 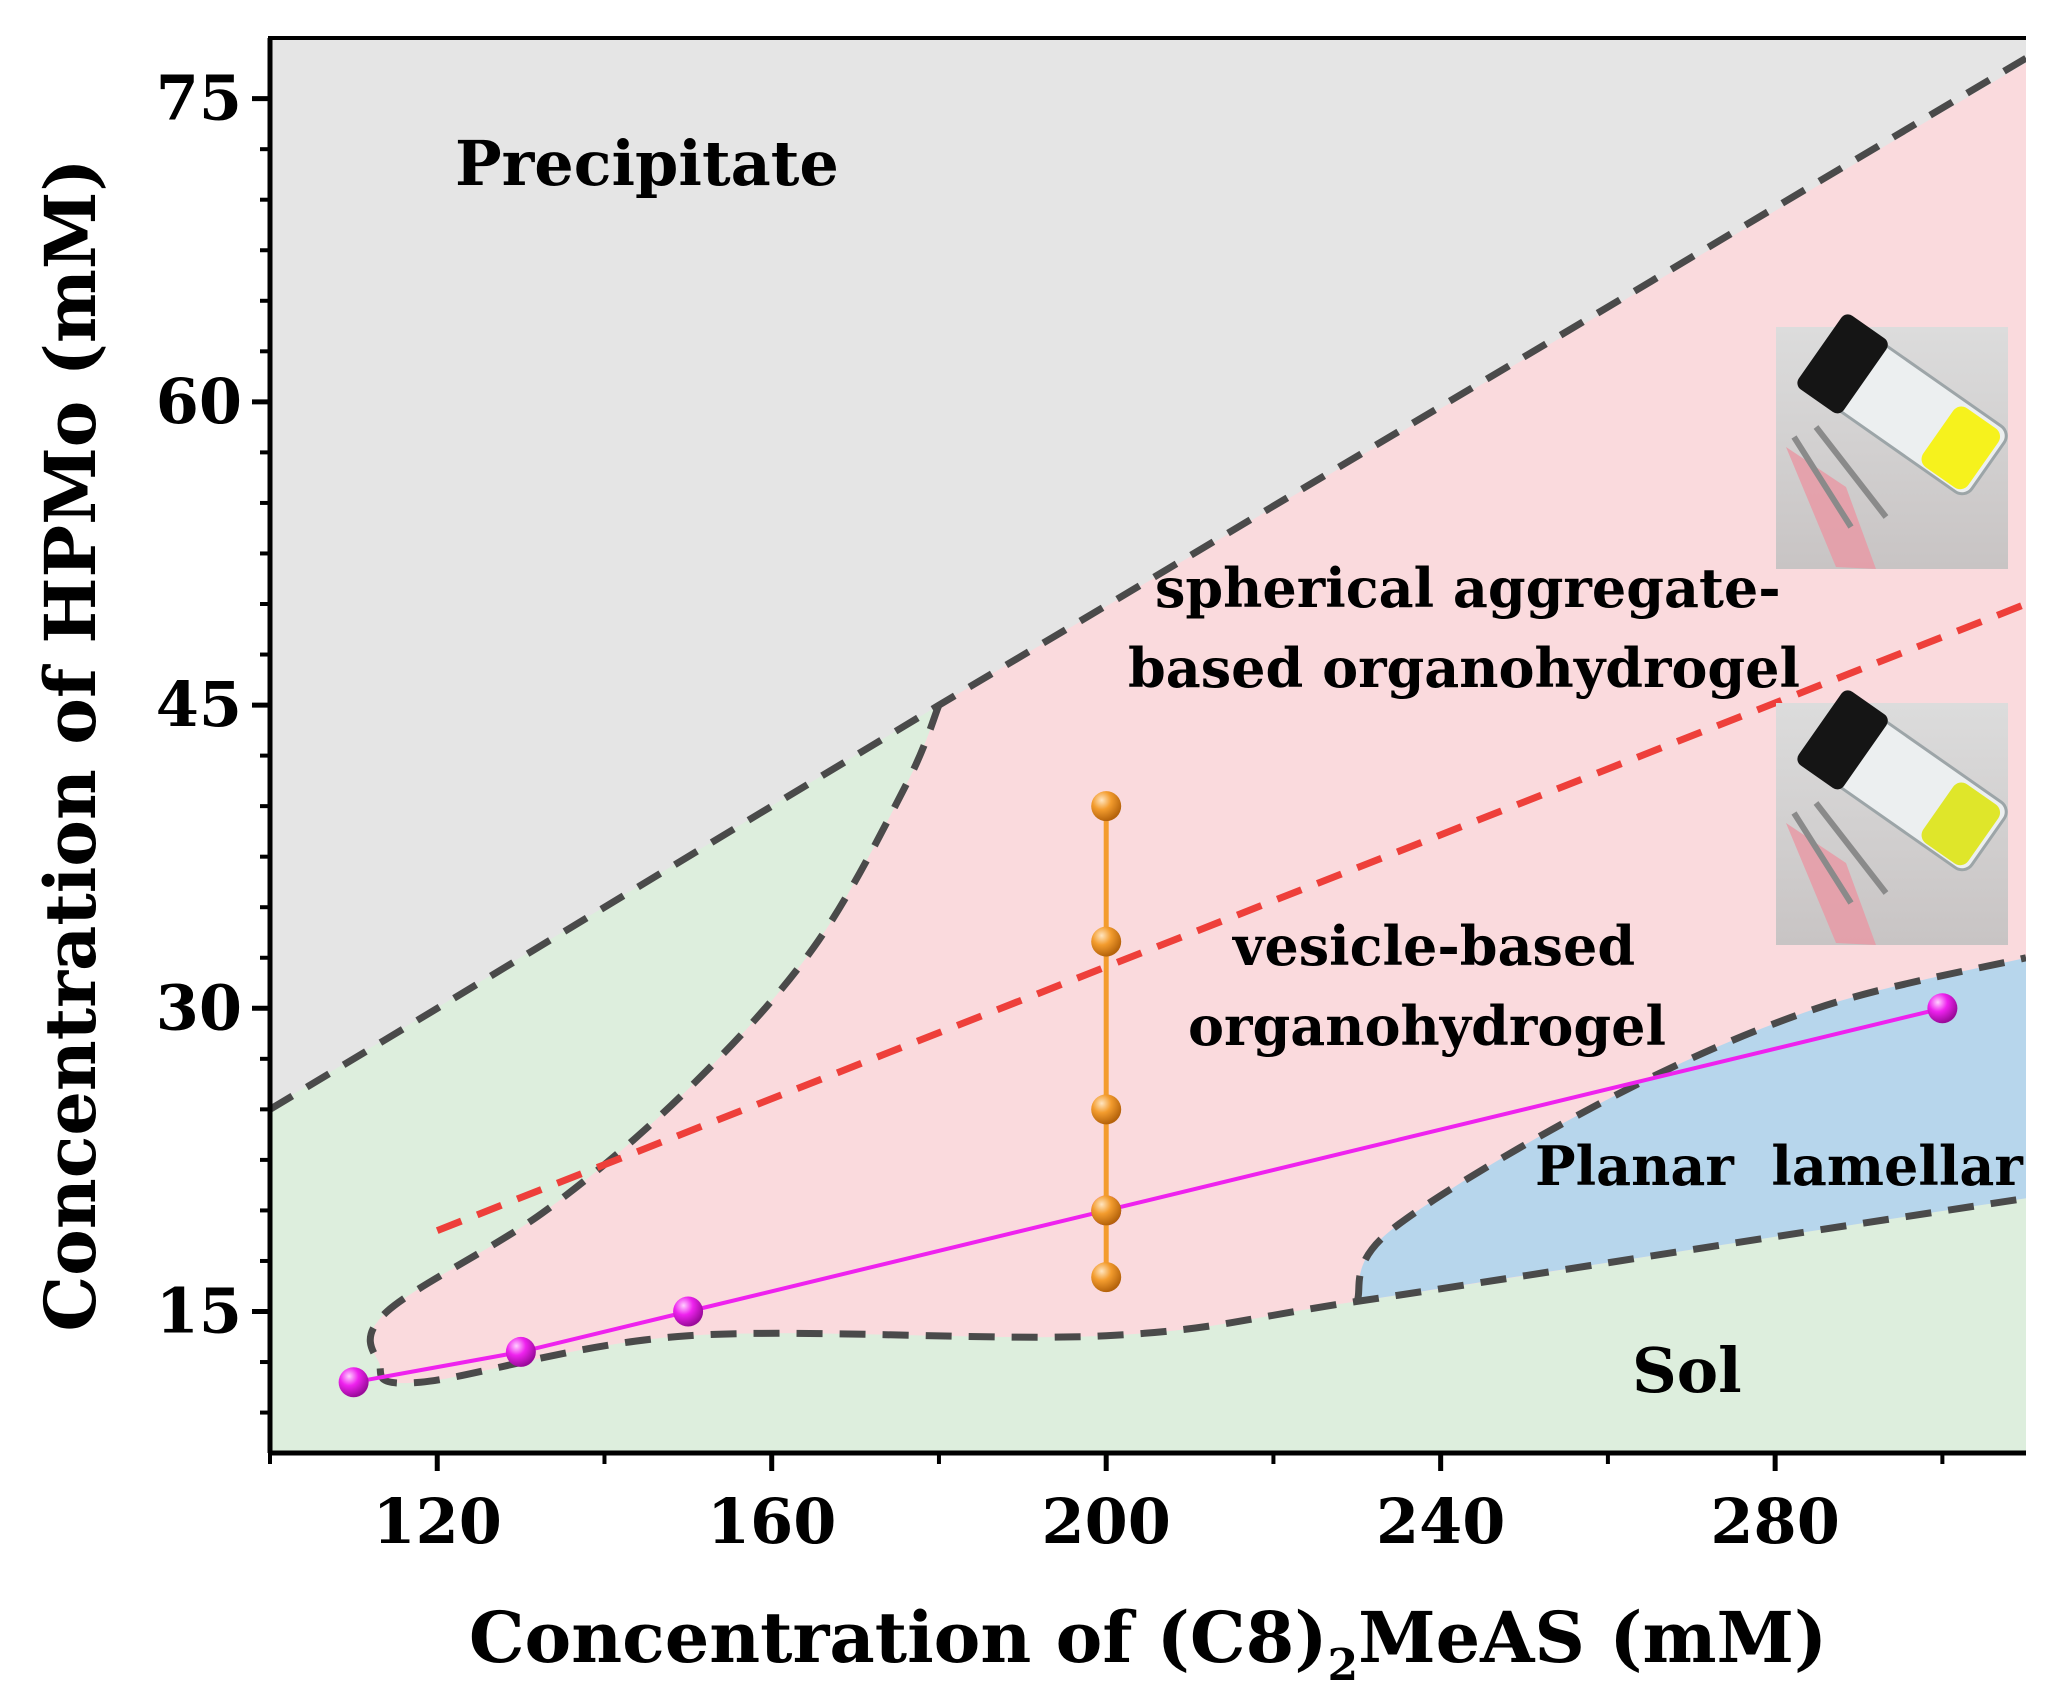 What do you see at coordinates (1892, 817) in the screenshot?
I see `vial-photo-vesicle` at bounding box center [1892, 817].